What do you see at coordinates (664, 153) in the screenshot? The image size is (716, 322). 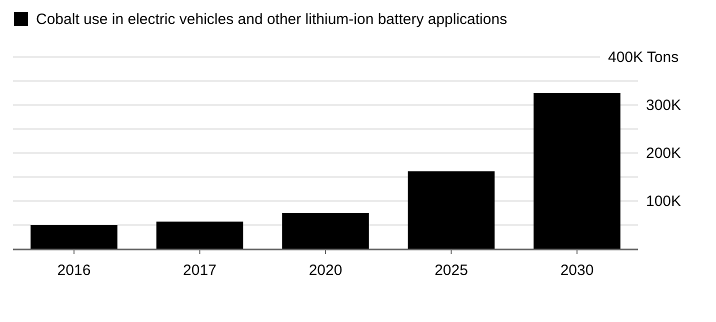 I see `y-tick-label: 200K` at bounding box center [664, 153].